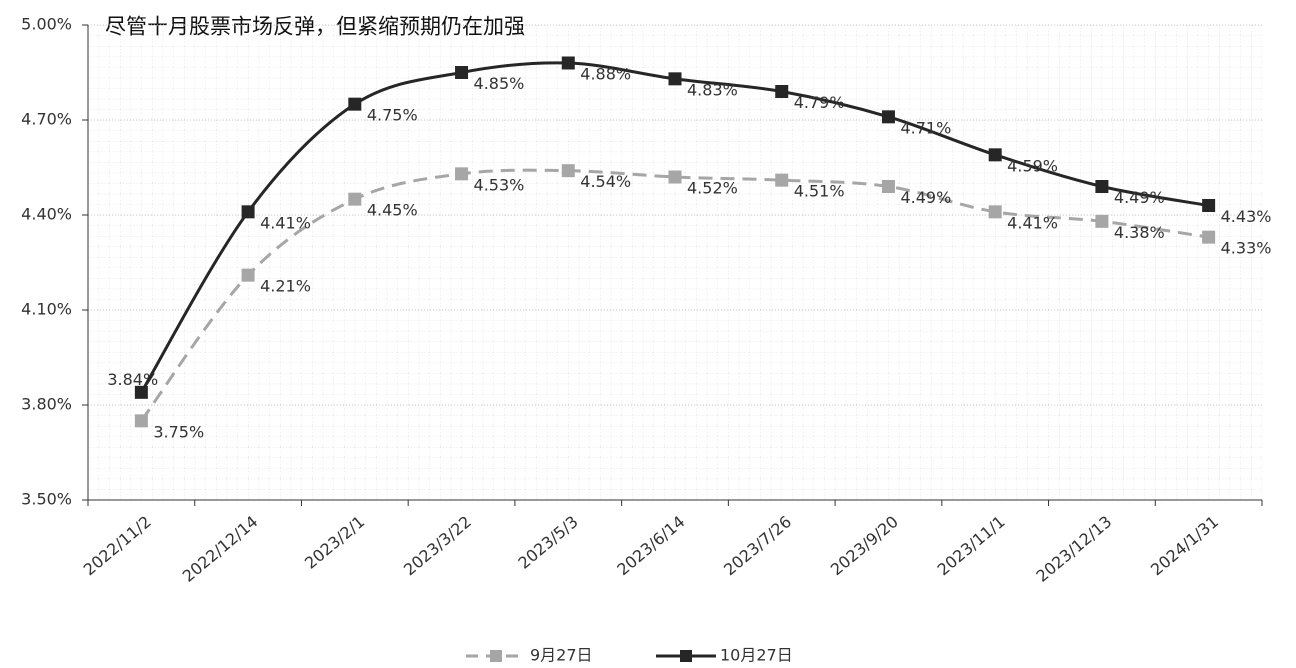  Describe the element at coordinates (971, 545) in the screenshot. I see `x-tick-label: 2023/11/1` at that location.